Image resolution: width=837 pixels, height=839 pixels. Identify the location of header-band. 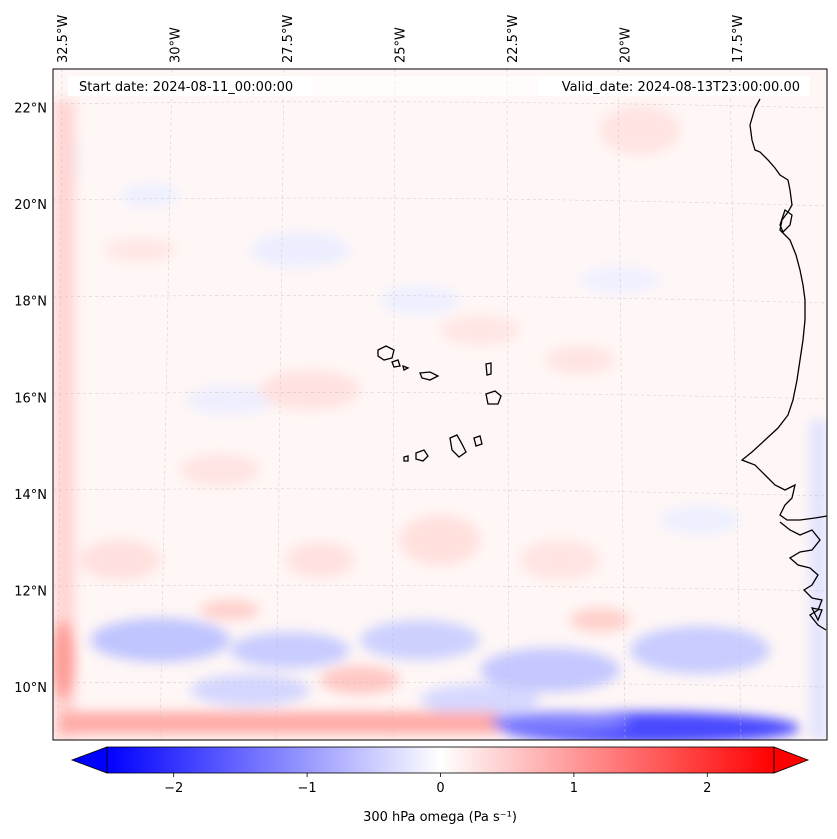
(425, 86).